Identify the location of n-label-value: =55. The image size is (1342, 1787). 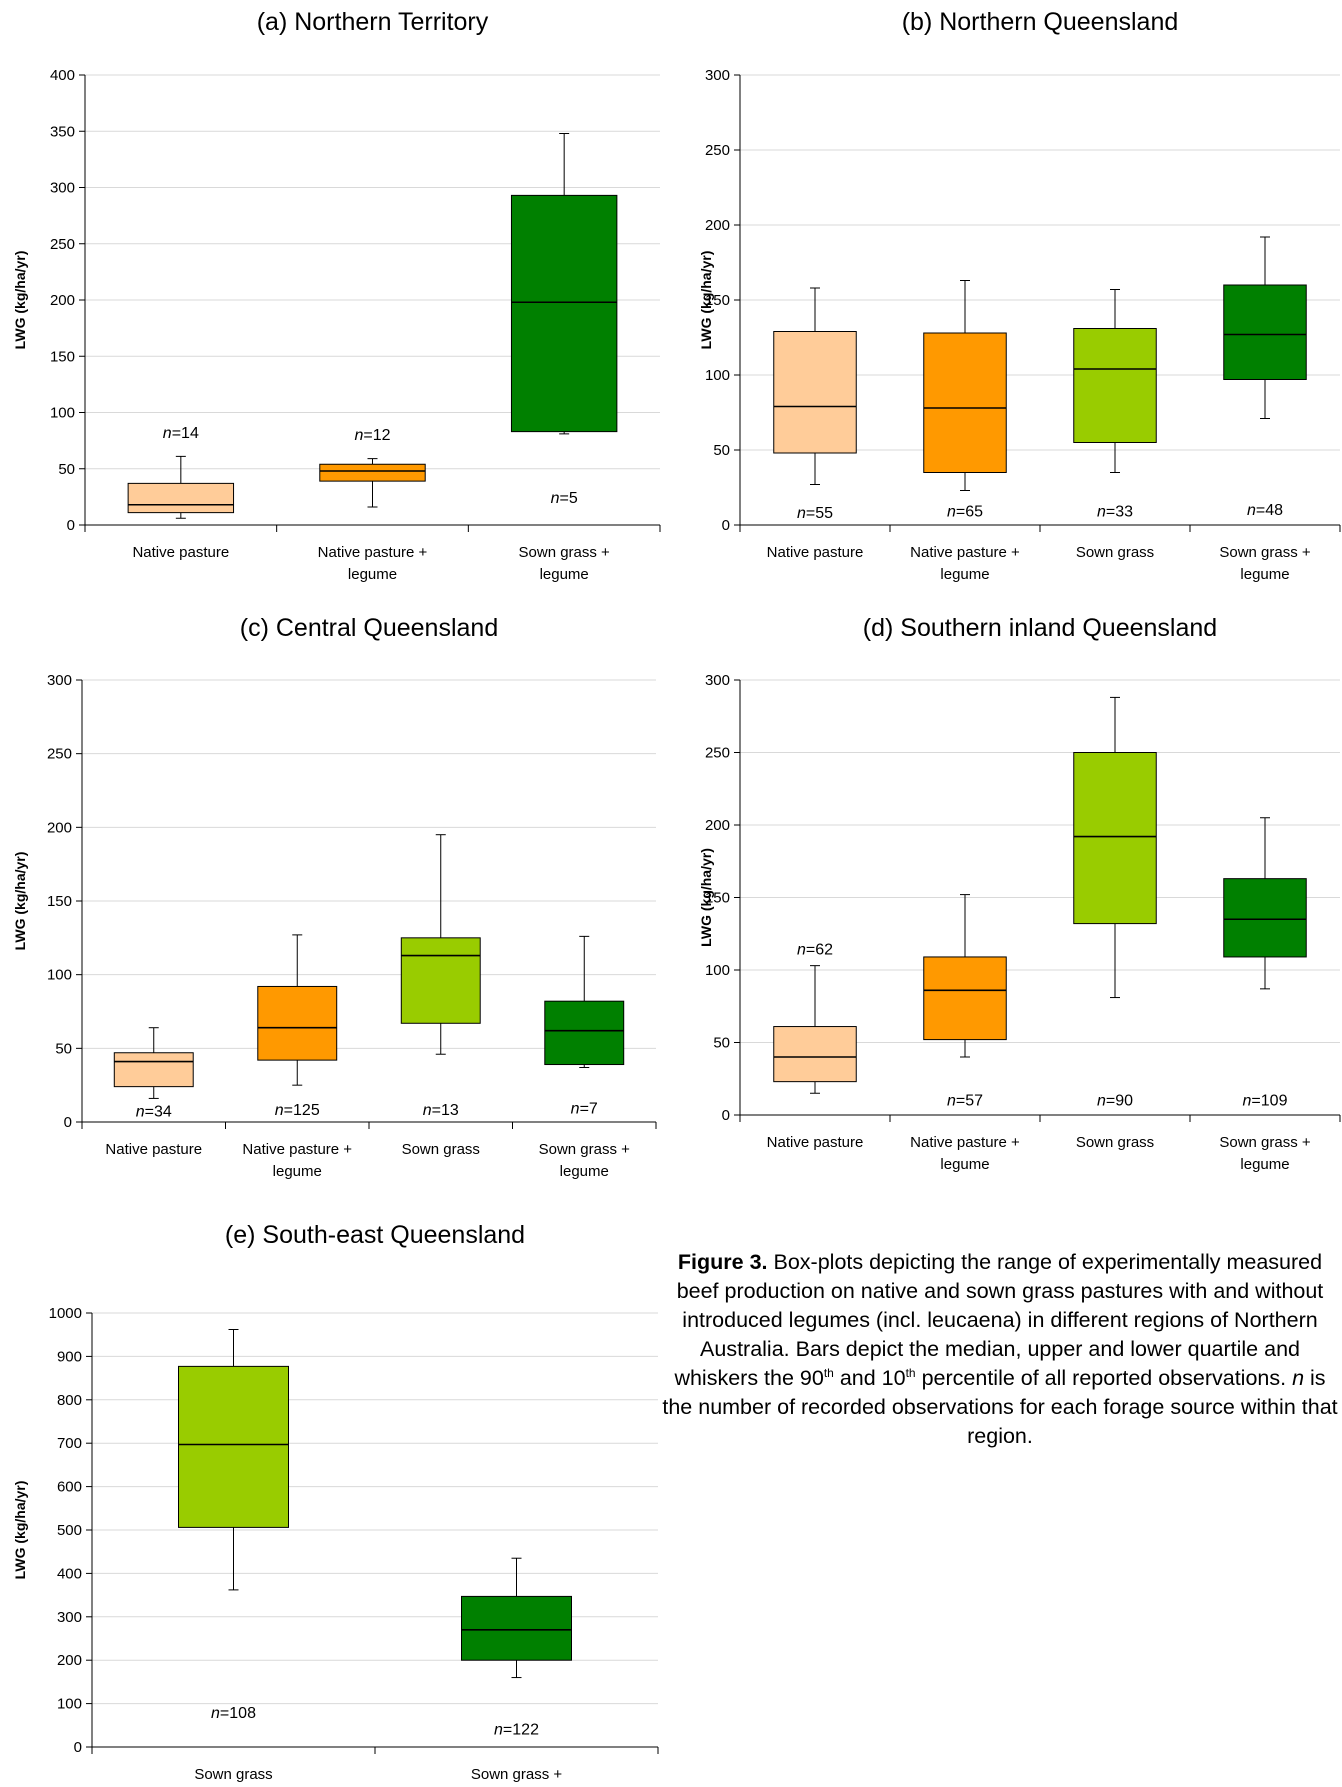
(819, 513).